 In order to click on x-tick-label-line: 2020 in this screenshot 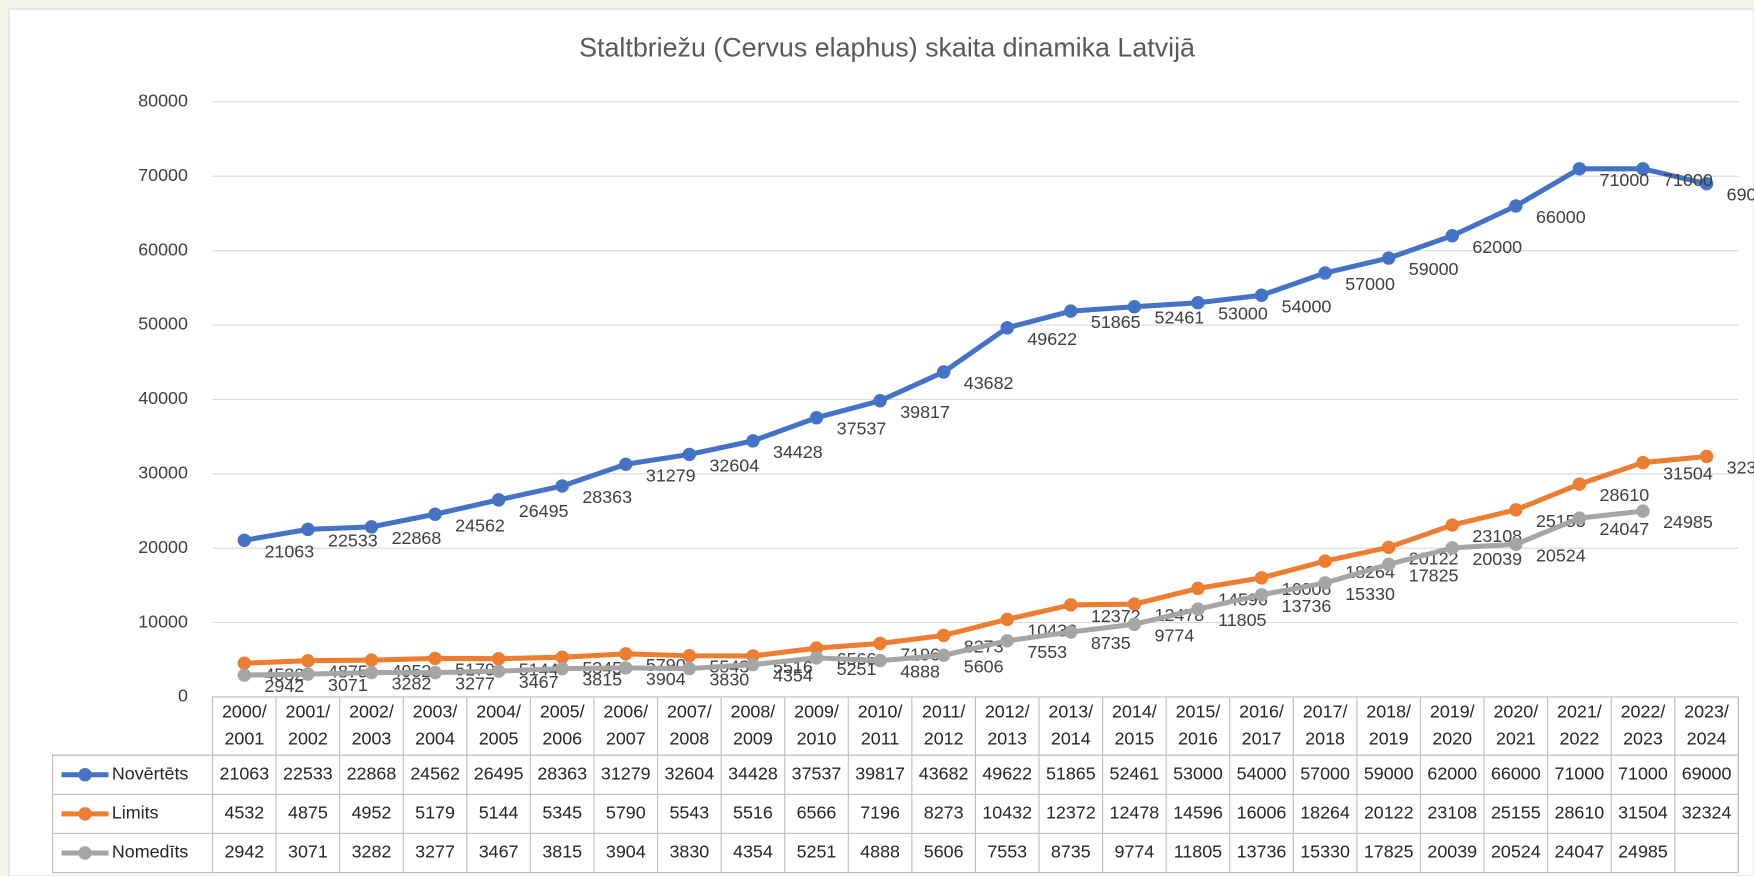, I will do `click(1452, 738)`.